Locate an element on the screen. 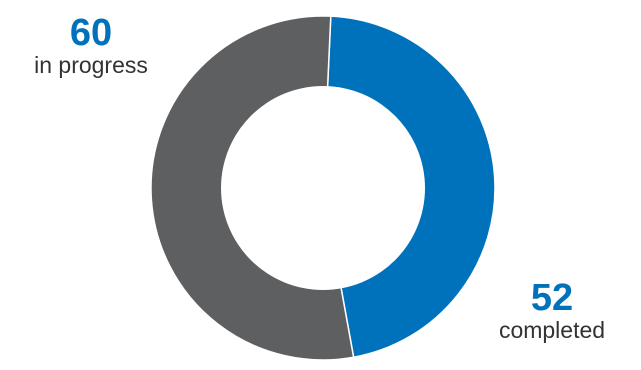  in-progress-label: 60 in progress is located at coordinates (91, 45).